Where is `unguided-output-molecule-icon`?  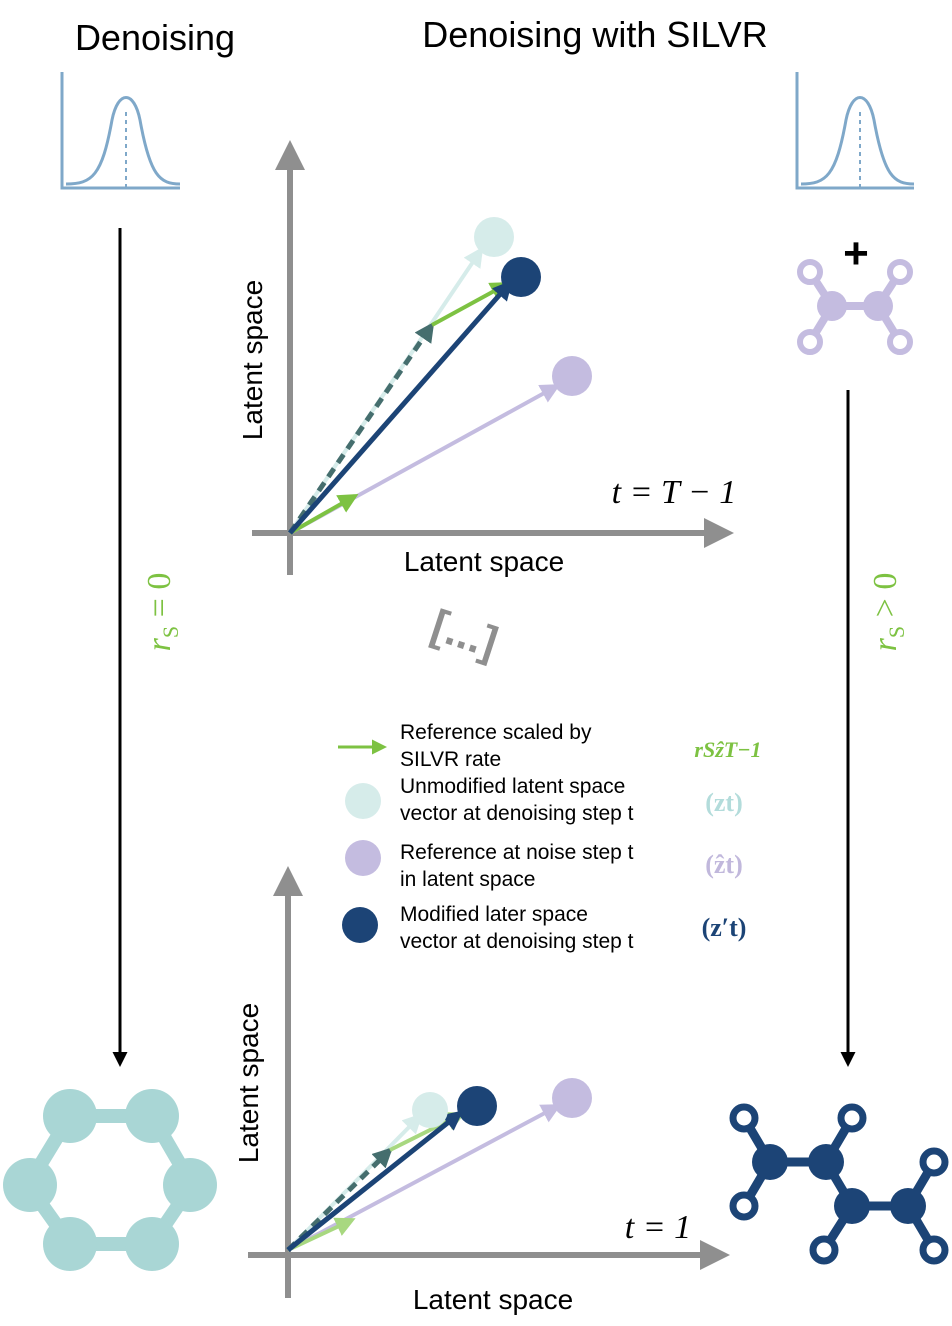 unguided-output-molecule-icon is located at coordinates (110, 1180).